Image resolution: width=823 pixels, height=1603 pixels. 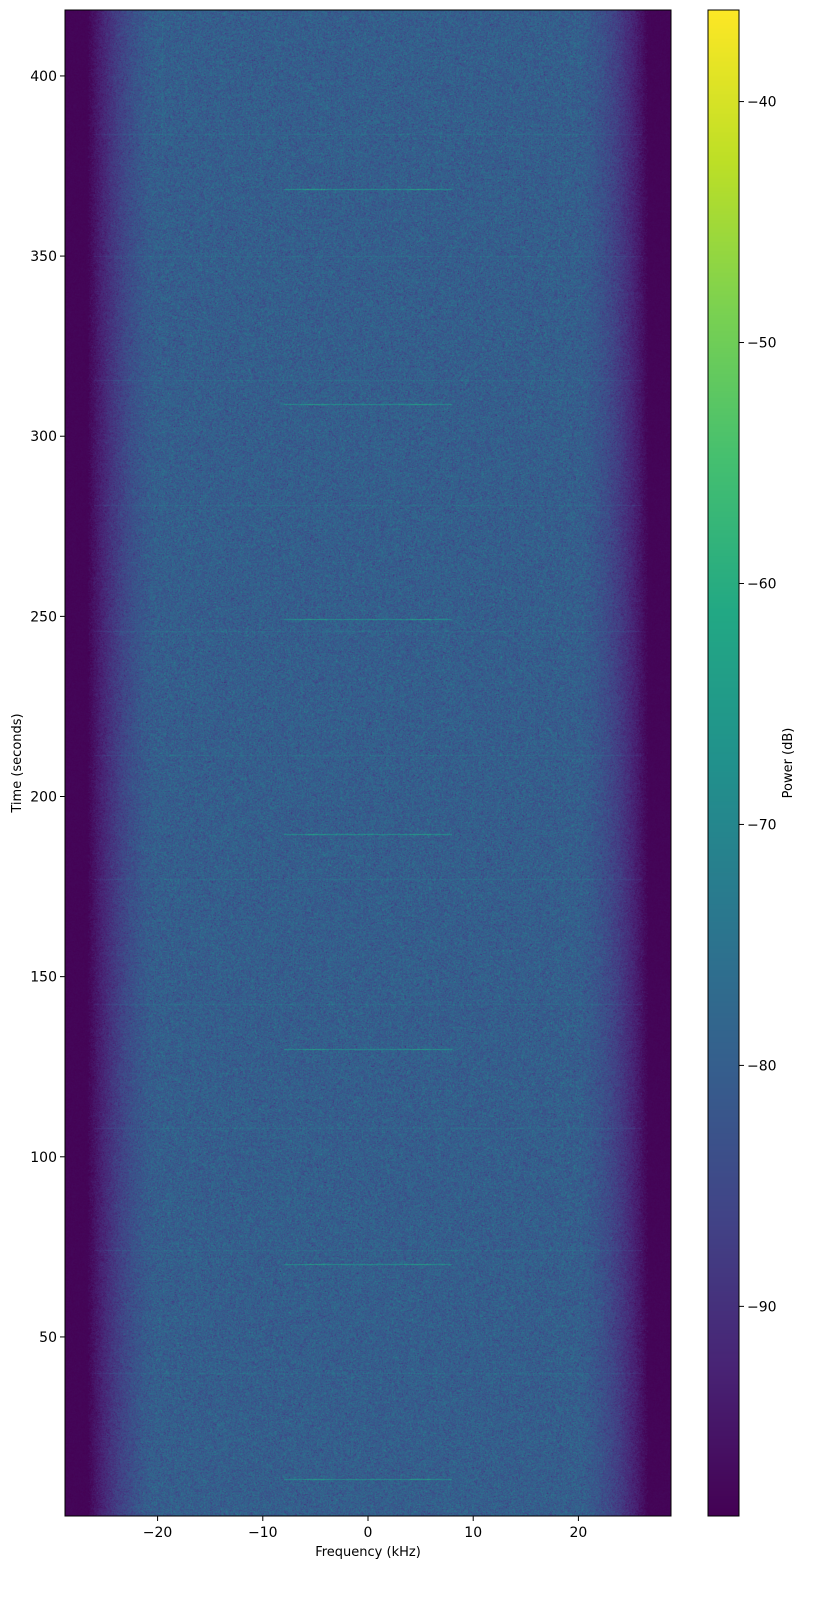 What do you see at coordinates (43, 77) in the screenshot?
I see `y-tick-label: 400` at bounding box center [43, 77].